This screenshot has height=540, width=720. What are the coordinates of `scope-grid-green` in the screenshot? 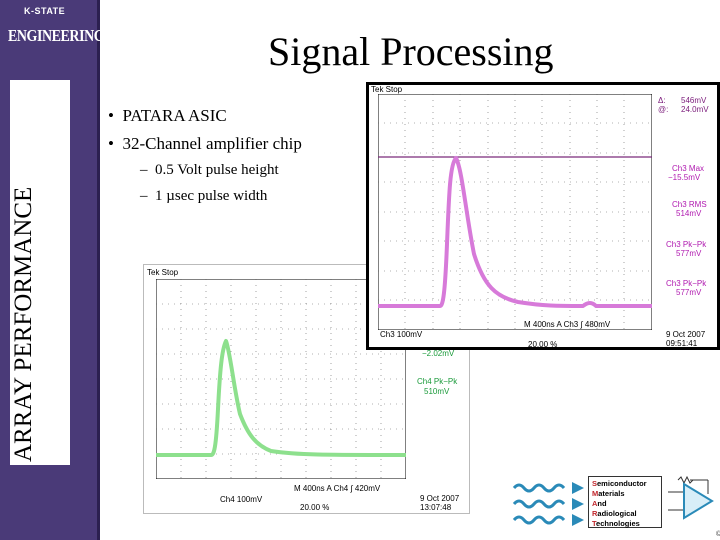 It's located at (281, 379).